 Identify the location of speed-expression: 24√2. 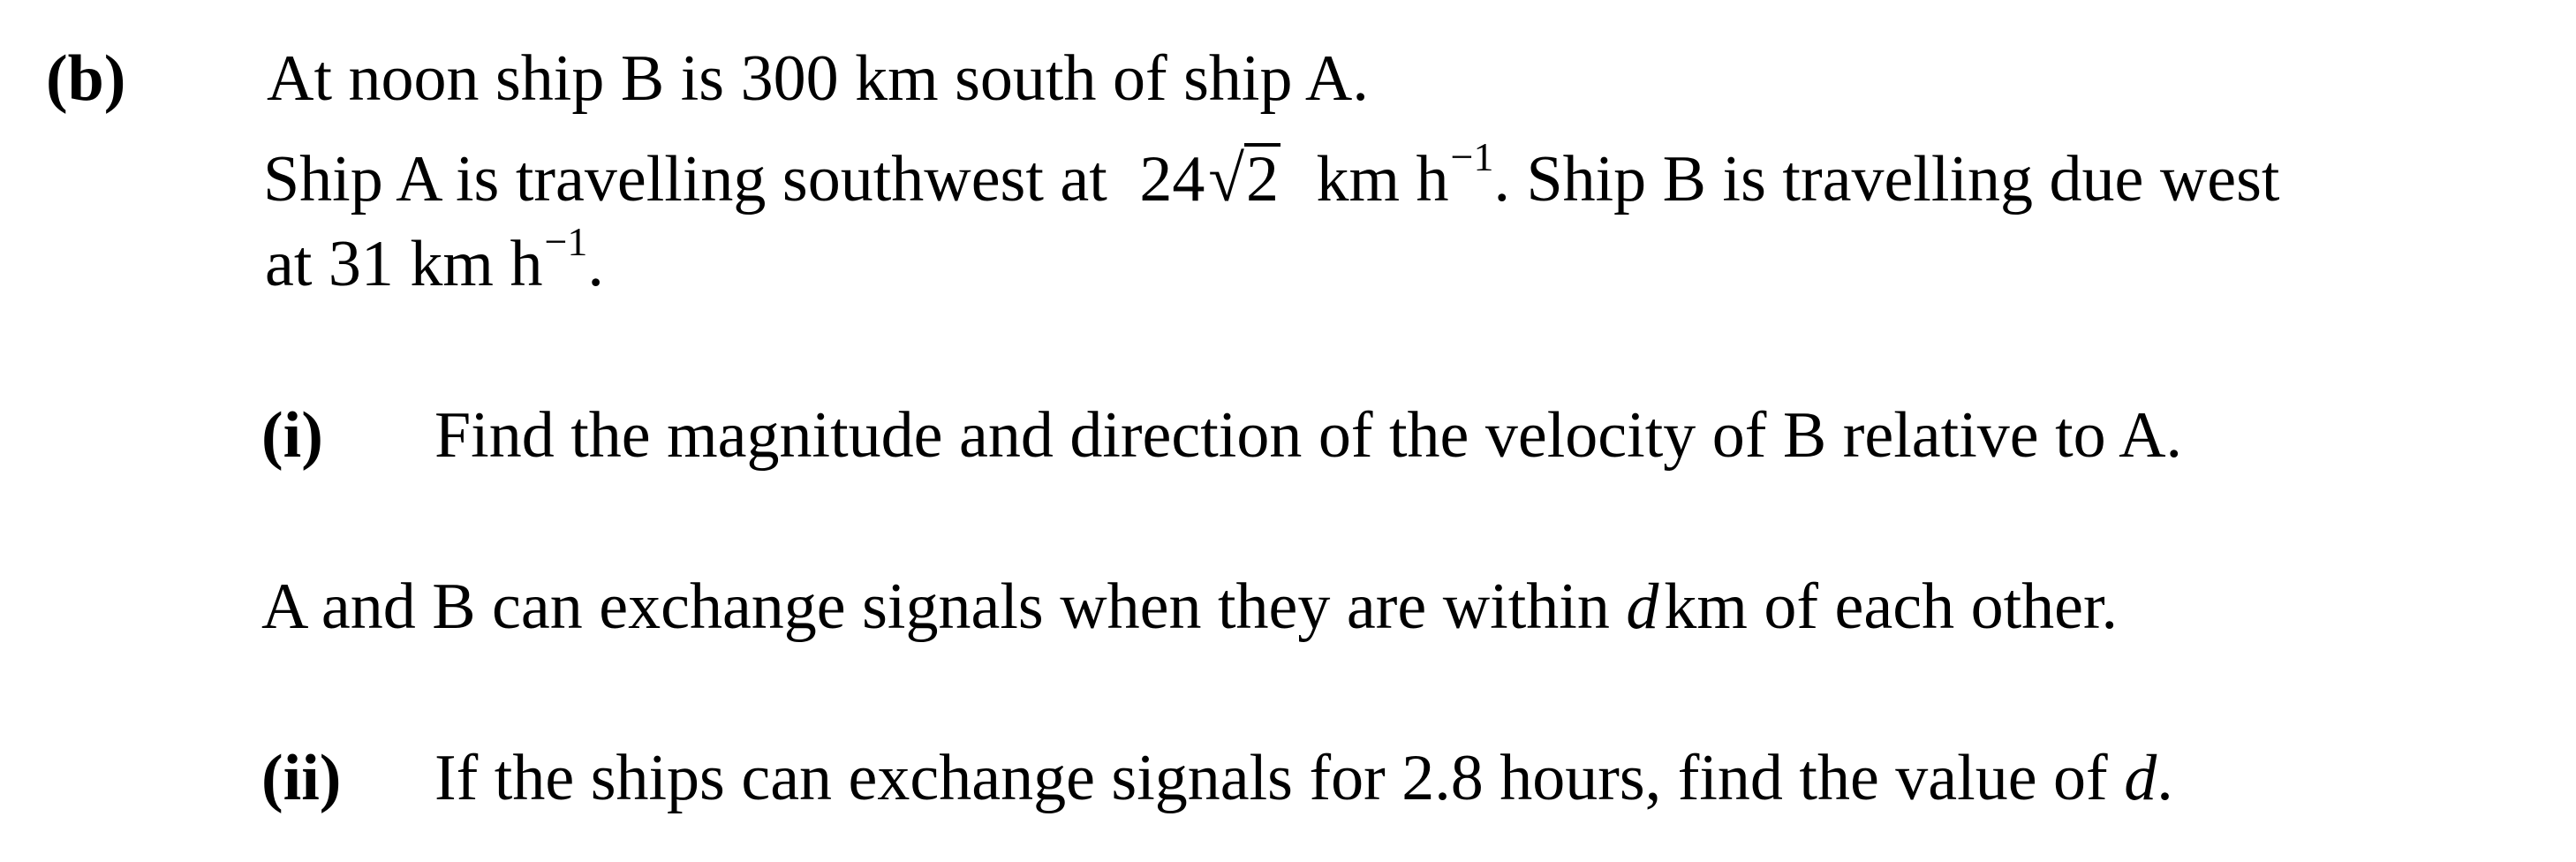
(1217, 179).